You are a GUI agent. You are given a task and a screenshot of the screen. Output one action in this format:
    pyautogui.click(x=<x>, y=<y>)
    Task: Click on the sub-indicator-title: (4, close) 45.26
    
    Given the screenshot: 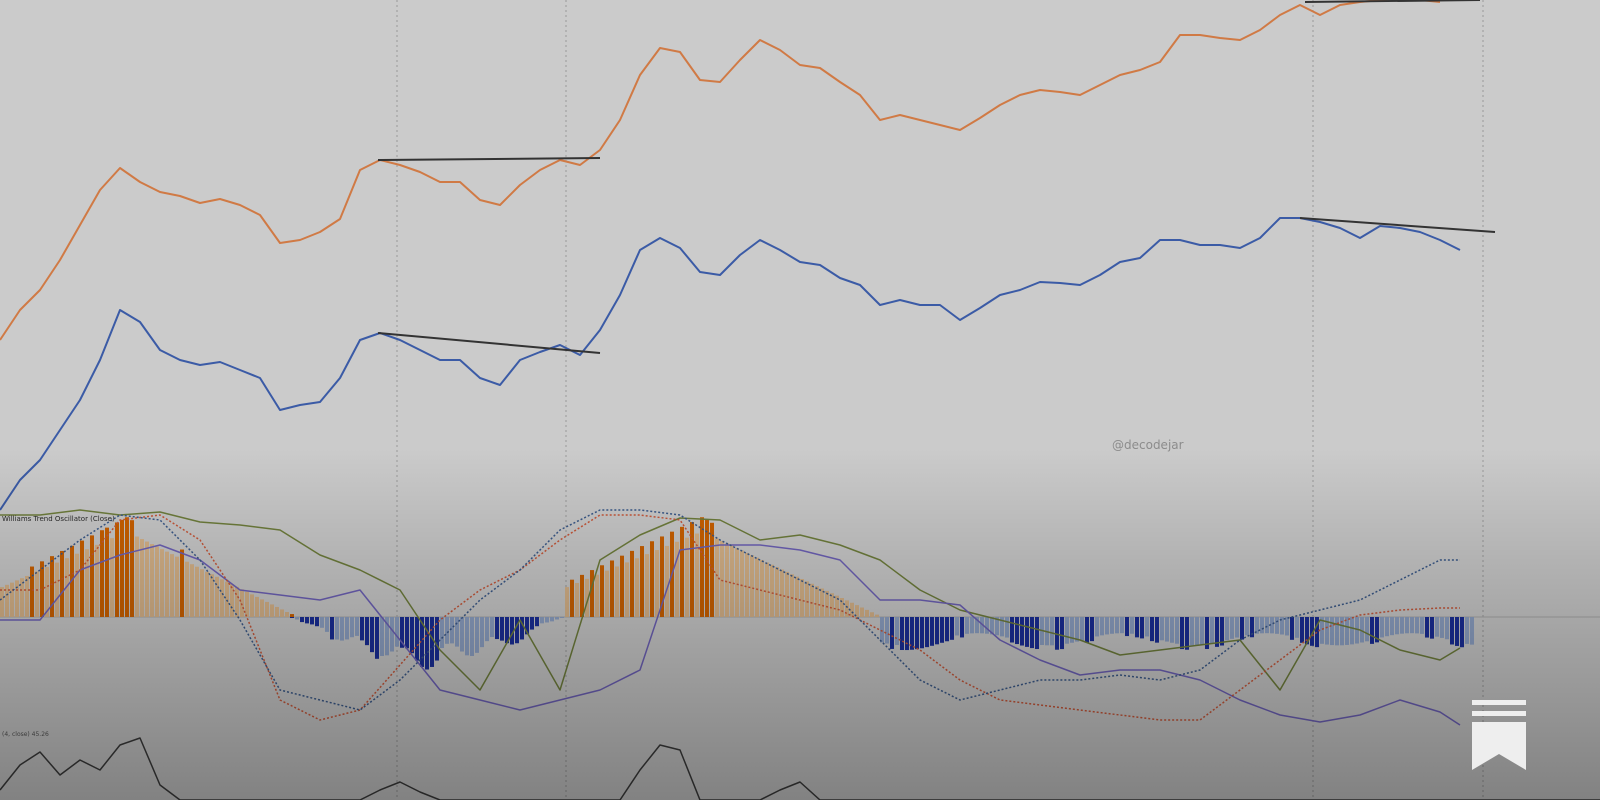 What is the action you would take?
    pyautogui.click(x=25, y=734)
    